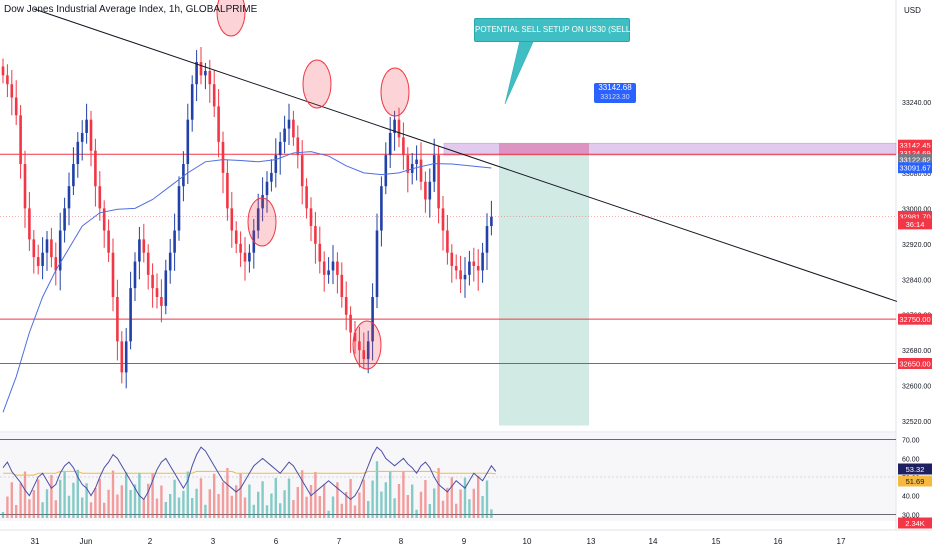 This screenshot has width=932, height=550. I want to click on price-label: 33124.69, so click(914, 153).